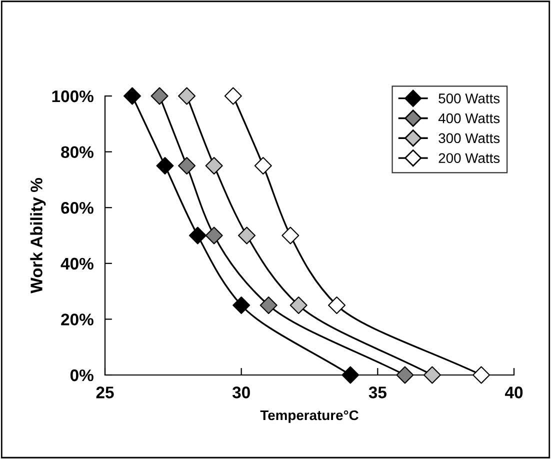 The image size is (551, 459). I want to click on y-tick-label: 20%, so click(77, 320).